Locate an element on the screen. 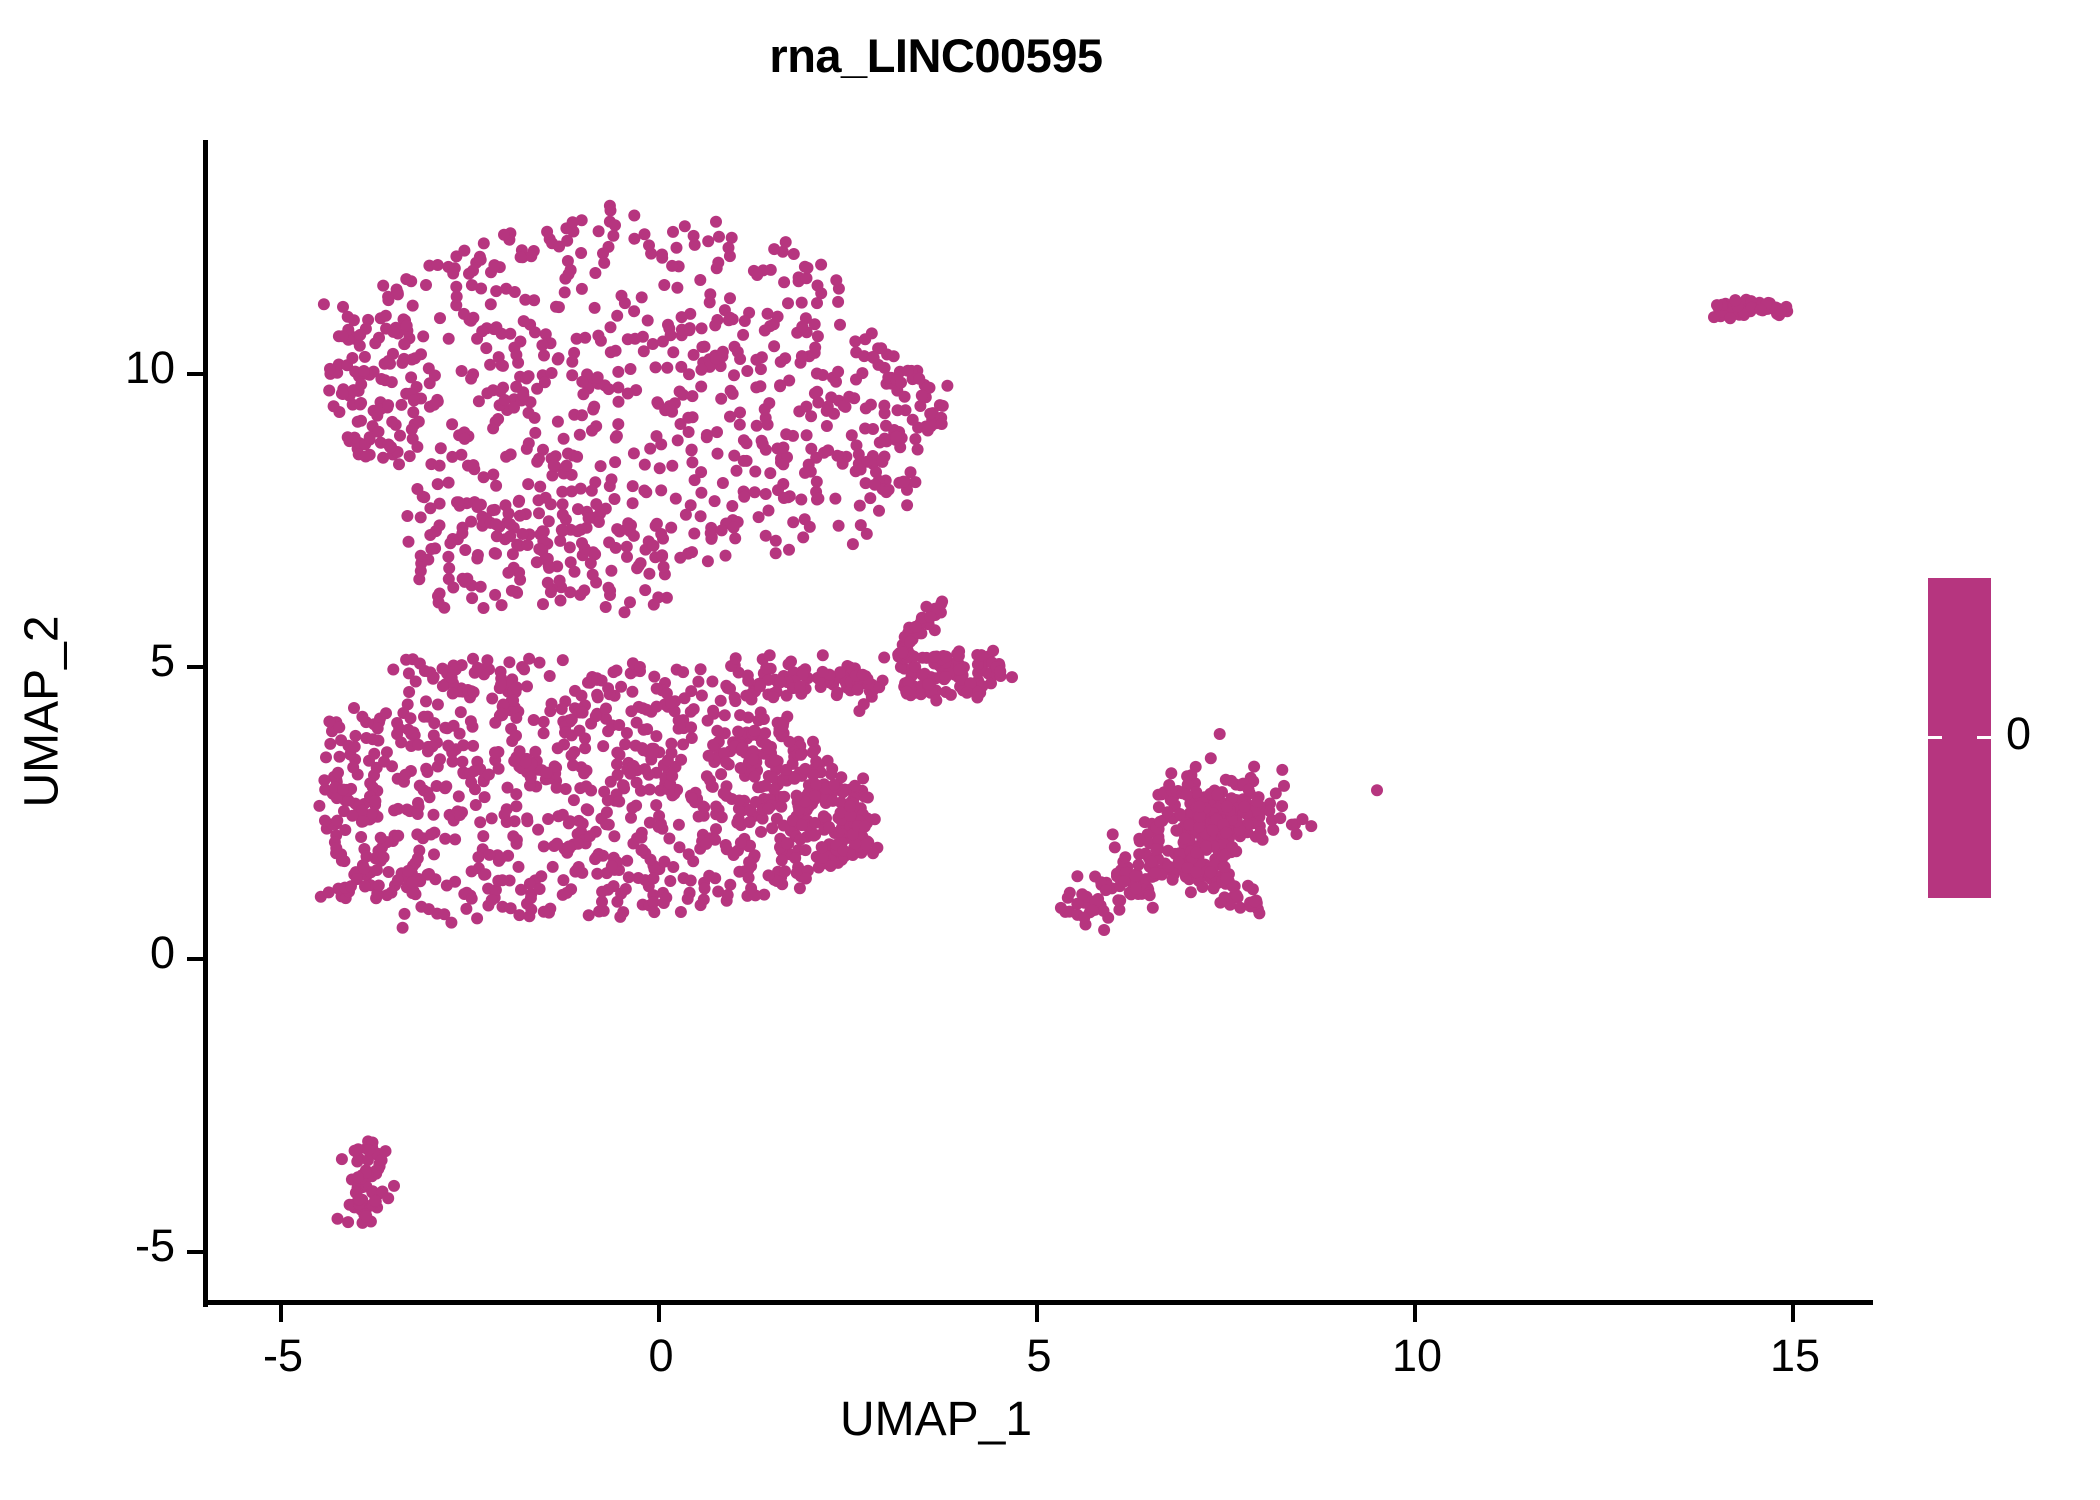  y-tick-mark is located at coordinates (195, 667).